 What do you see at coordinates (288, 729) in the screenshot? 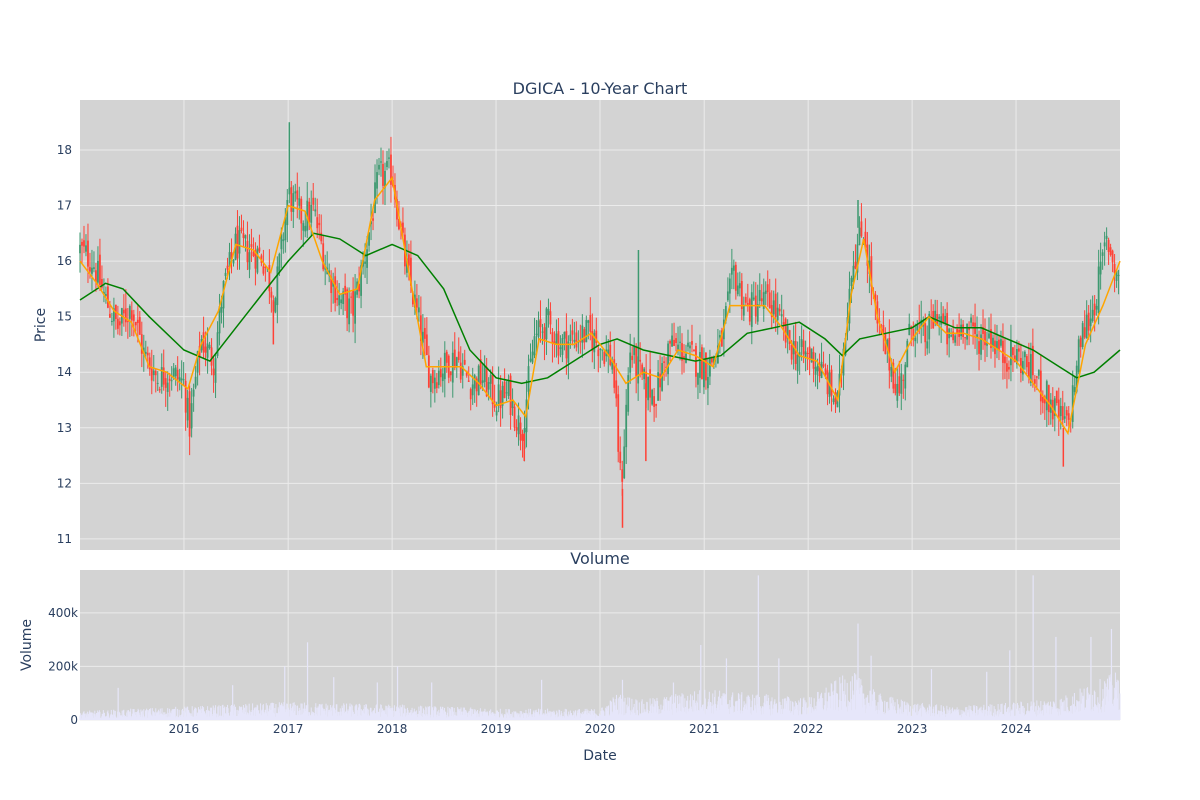
I see `x-tick-label: 2017` at bounding box center [288, 729].